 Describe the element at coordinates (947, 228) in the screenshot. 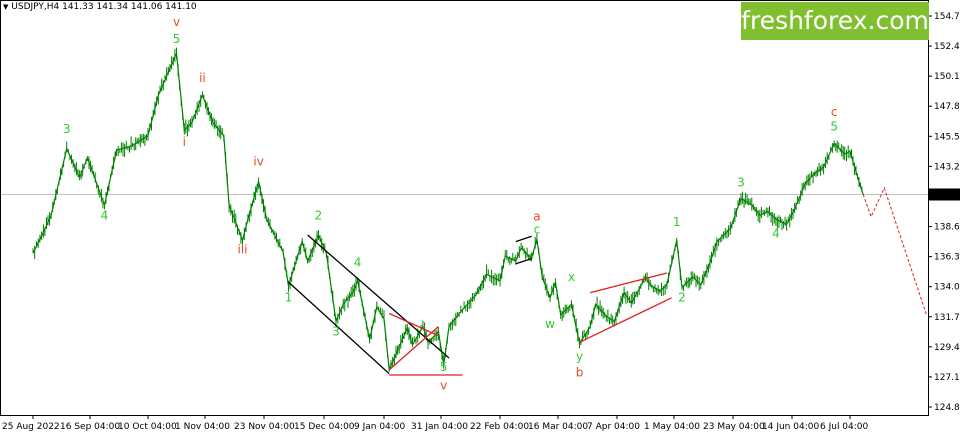

I see `y-tick-label: 138.65` at that location.